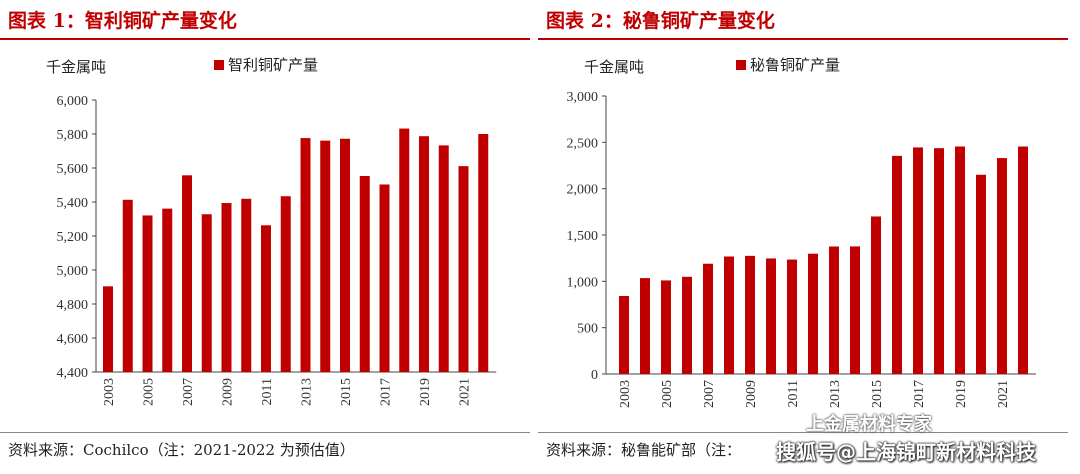 This screenshot has height=474, width=1080. What do you see at coordinates (73, 203) in the screenshot?
I see `y-tick-label: 5,400` at bounding box center [73, 203].